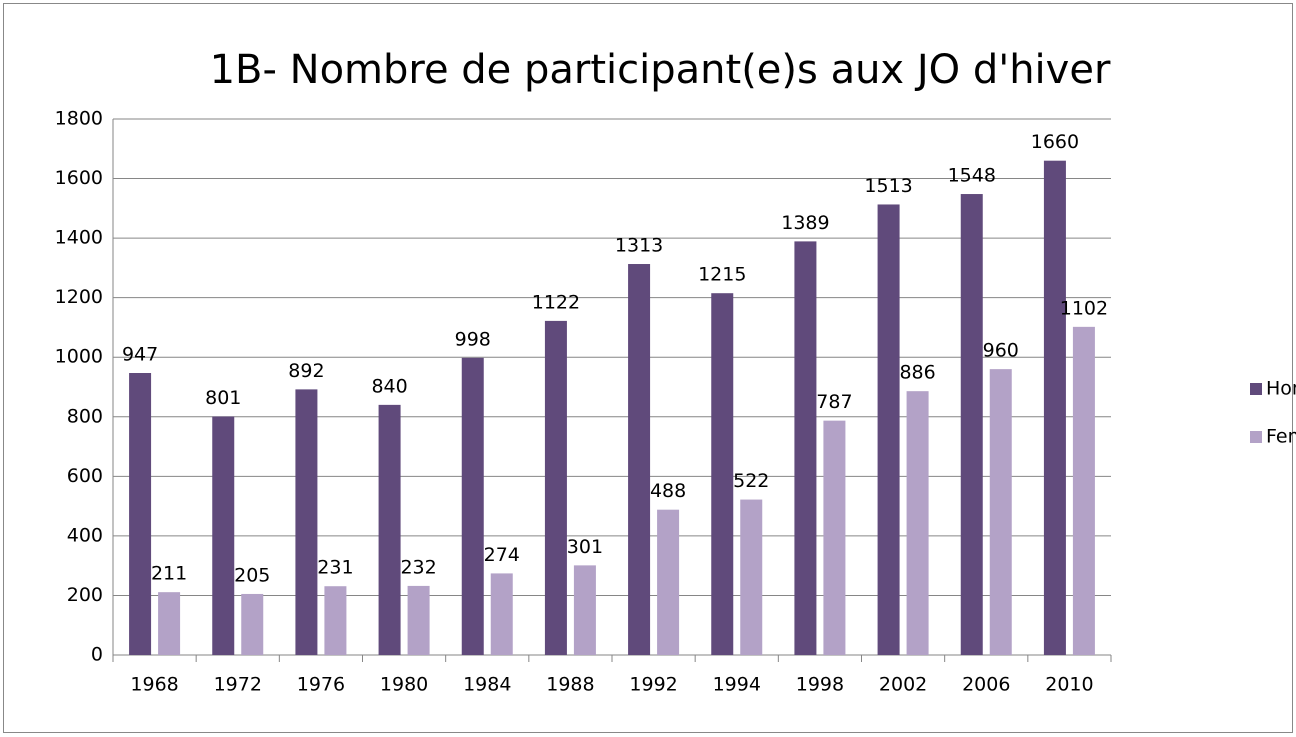 The width and height of the screenshot is (1296, 737). I want to click on y-tick-label: 1200, so click(79, 297).